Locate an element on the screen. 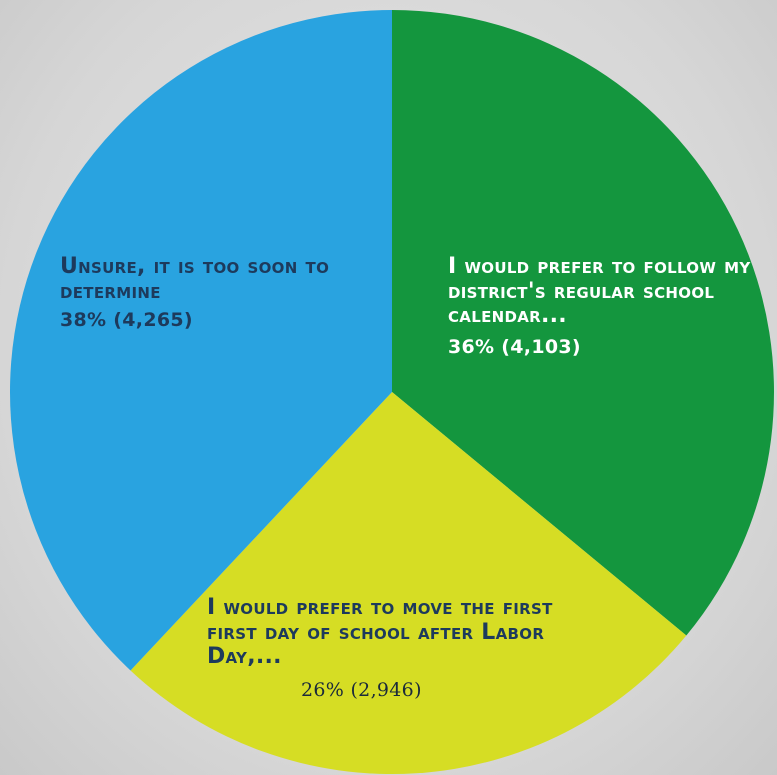  slice-label-text: Unsure, it is too soon to determine is located at coordinates (195, 279).